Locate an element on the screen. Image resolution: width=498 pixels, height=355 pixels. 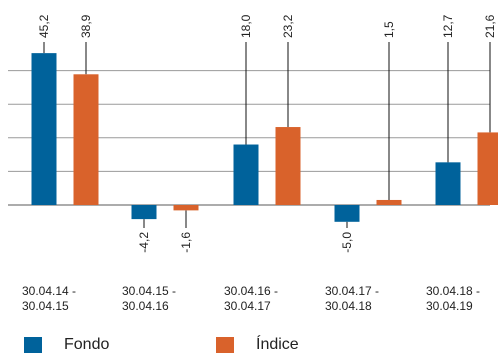
value-label: -5,0 is located at coordinates (347, 242).